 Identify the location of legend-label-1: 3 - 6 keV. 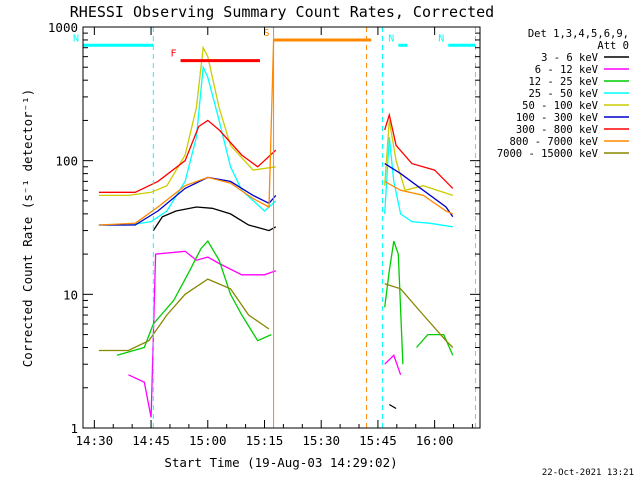
(570, 58).